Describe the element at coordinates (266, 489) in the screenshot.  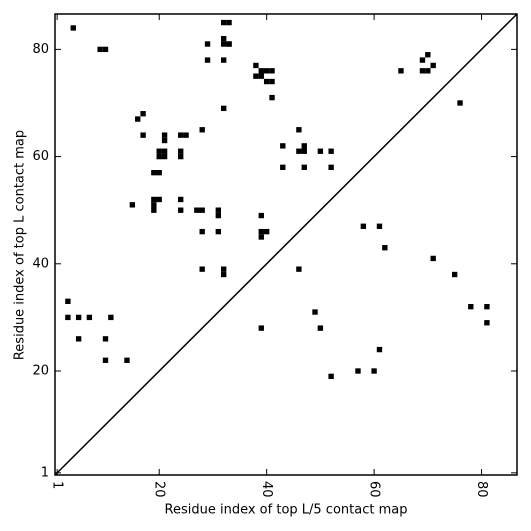
I see `x-tick-label: 40` at that location.